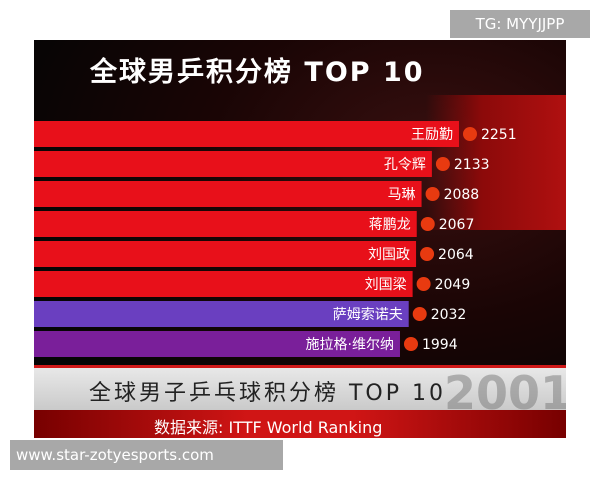  I want to click on value-label: 2064, so click(456, 255).